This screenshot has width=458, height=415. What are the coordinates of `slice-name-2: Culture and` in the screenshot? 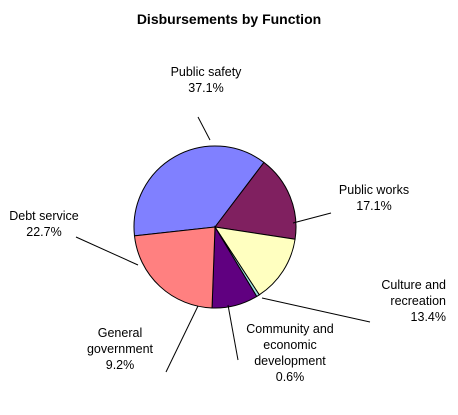 It's located at (413, 285).